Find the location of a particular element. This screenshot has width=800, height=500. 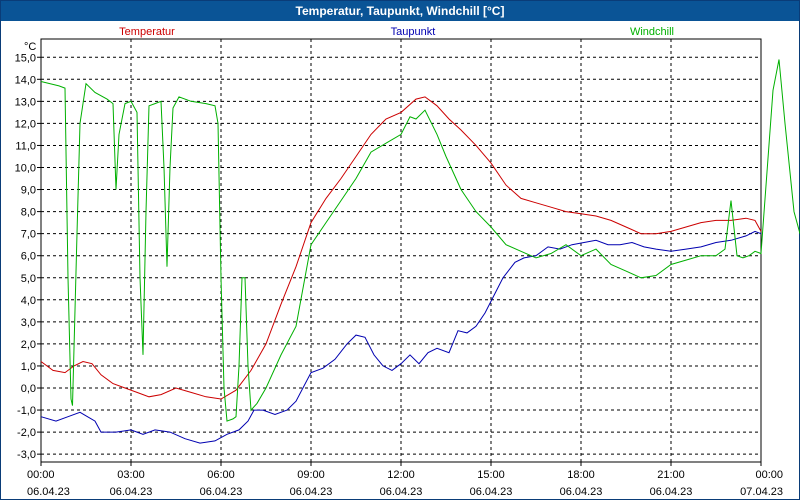

y-unit-label: °C is located at coordinates (30, 47).